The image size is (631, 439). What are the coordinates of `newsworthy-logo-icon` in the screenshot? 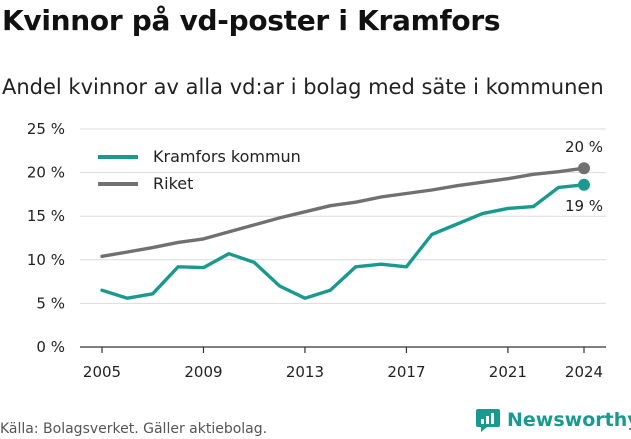 It's located at (488, 420).